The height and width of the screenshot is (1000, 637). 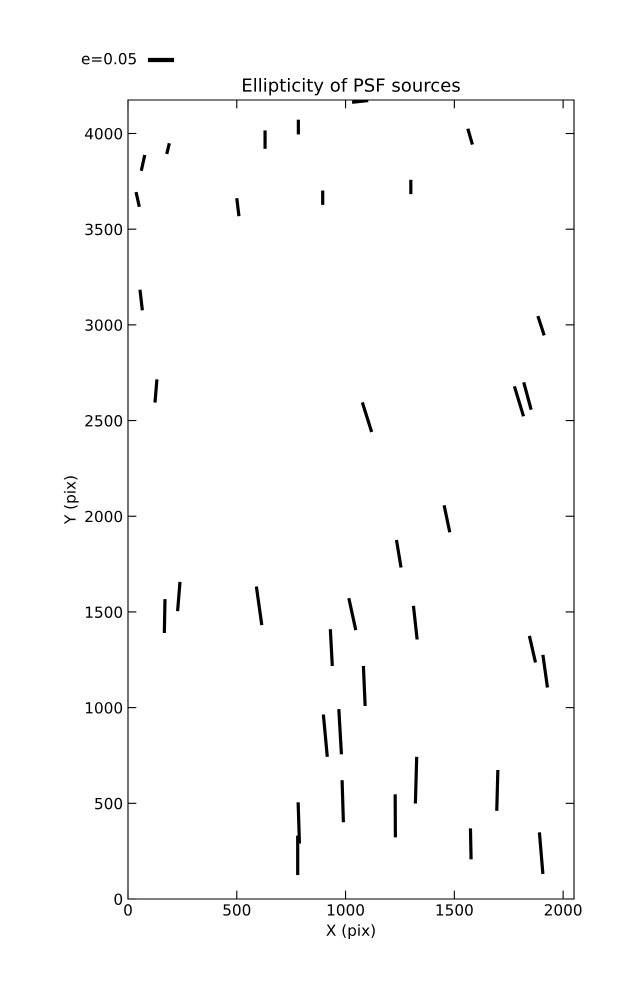 What do you see at coordinates (454, 910) in the screenshot?
I see `x-tick-label: 1500` at bounding box center [454, 910].